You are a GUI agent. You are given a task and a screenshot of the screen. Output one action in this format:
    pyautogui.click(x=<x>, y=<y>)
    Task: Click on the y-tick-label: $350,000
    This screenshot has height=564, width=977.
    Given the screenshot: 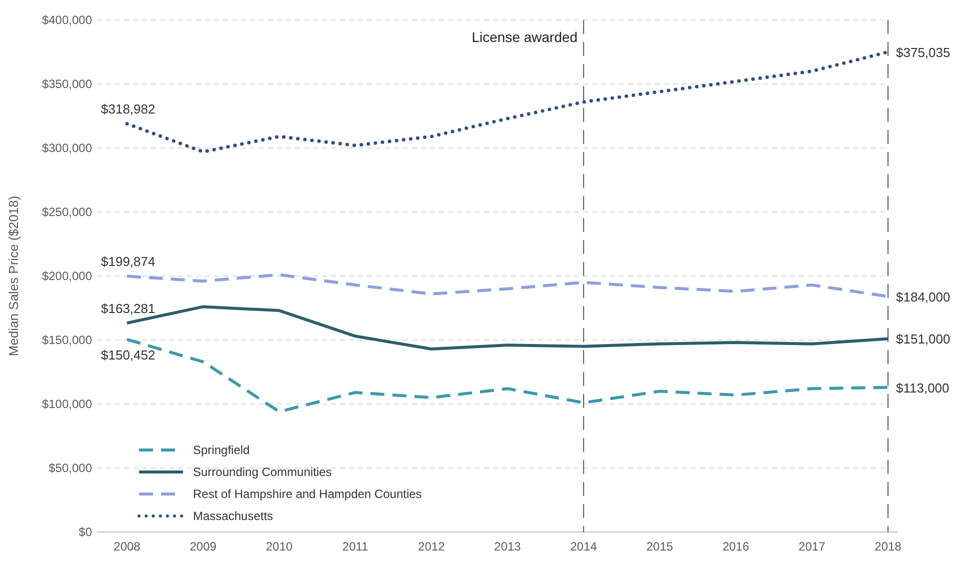 What is the action you would take?
    pyautogui.click(x=67, y=83)
    